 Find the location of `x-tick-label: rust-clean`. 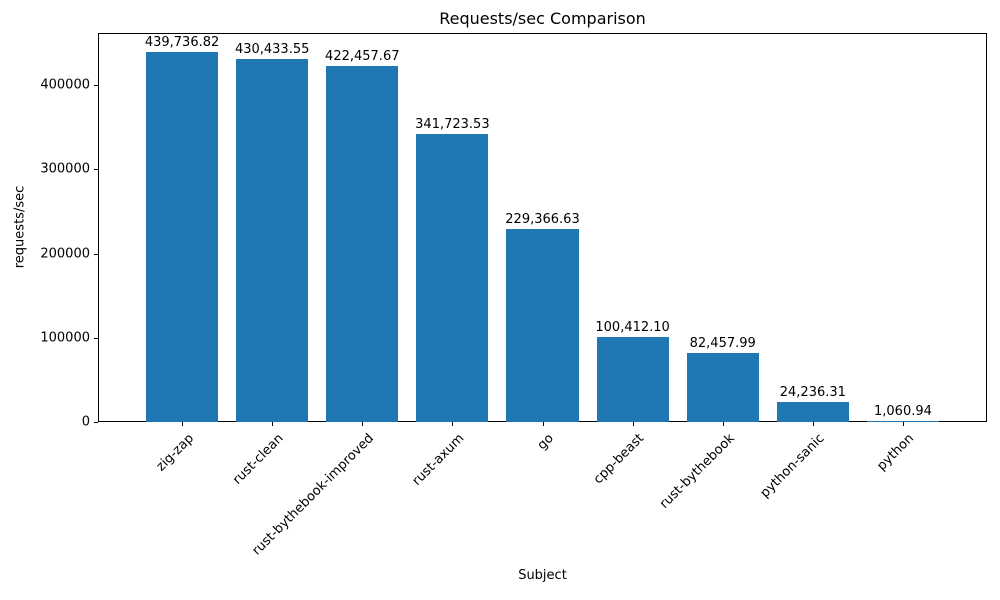

x-tick-label: rust-clean is located at coordinates (258, 459).